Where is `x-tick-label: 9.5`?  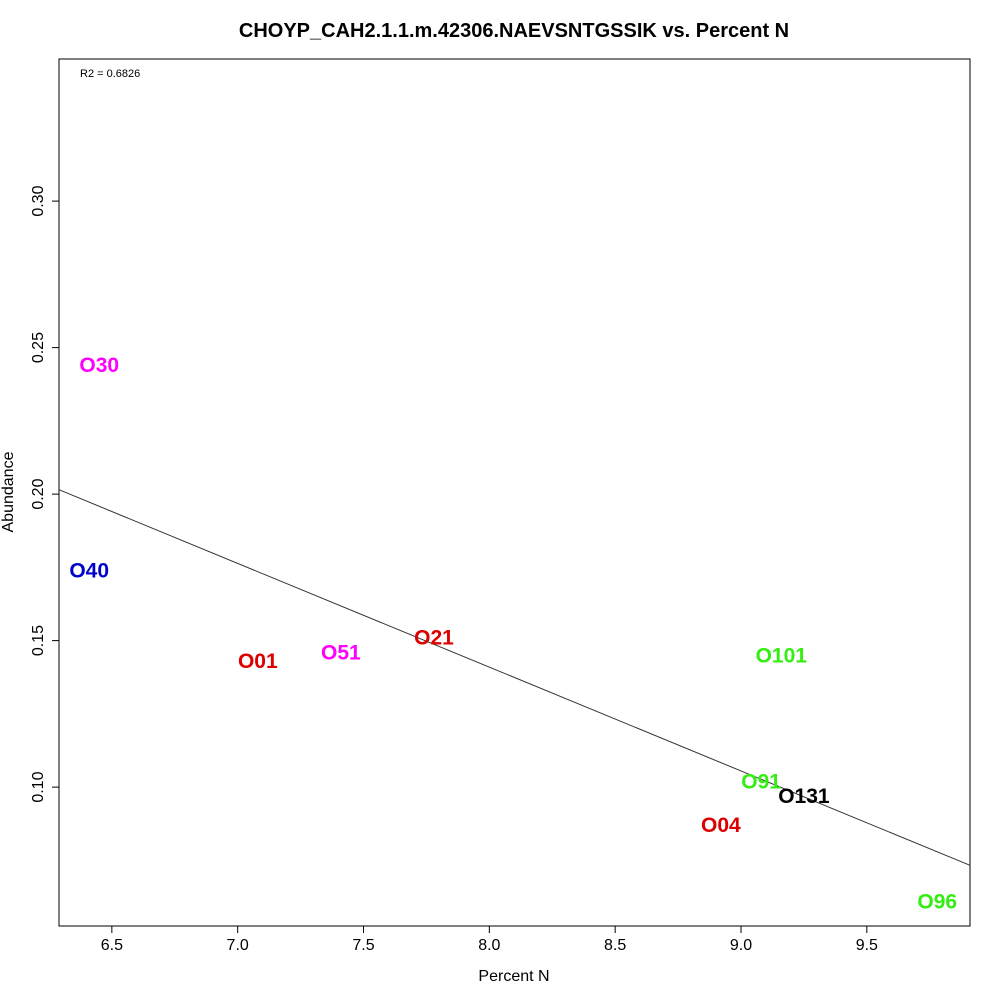 x-tick-label: 9.5 is located at coordinates (867, 945).